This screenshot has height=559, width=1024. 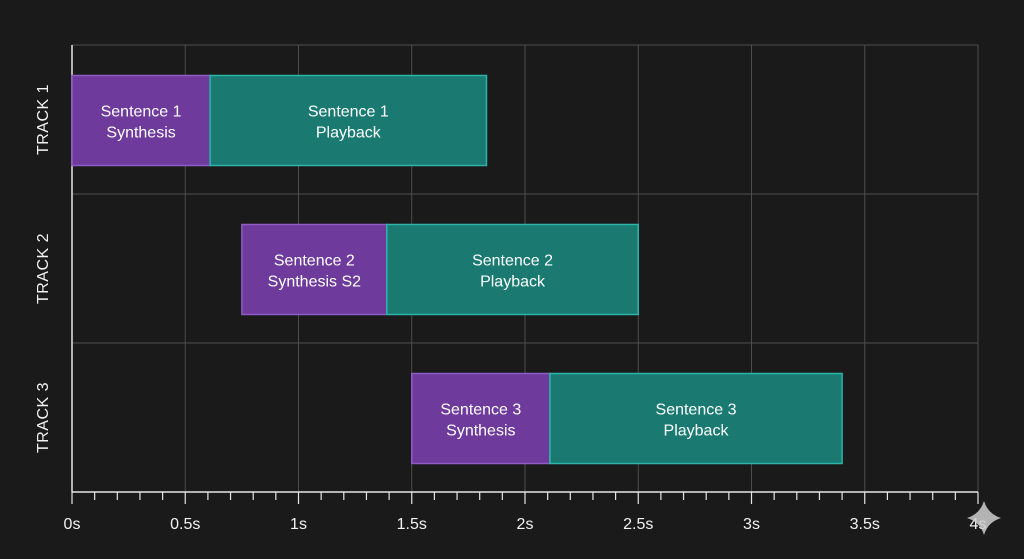 What do you see at coordinates (412, 524) in the screenshot?
I see `x-tick-label: 1.5s` at bounding box center [412, 524].